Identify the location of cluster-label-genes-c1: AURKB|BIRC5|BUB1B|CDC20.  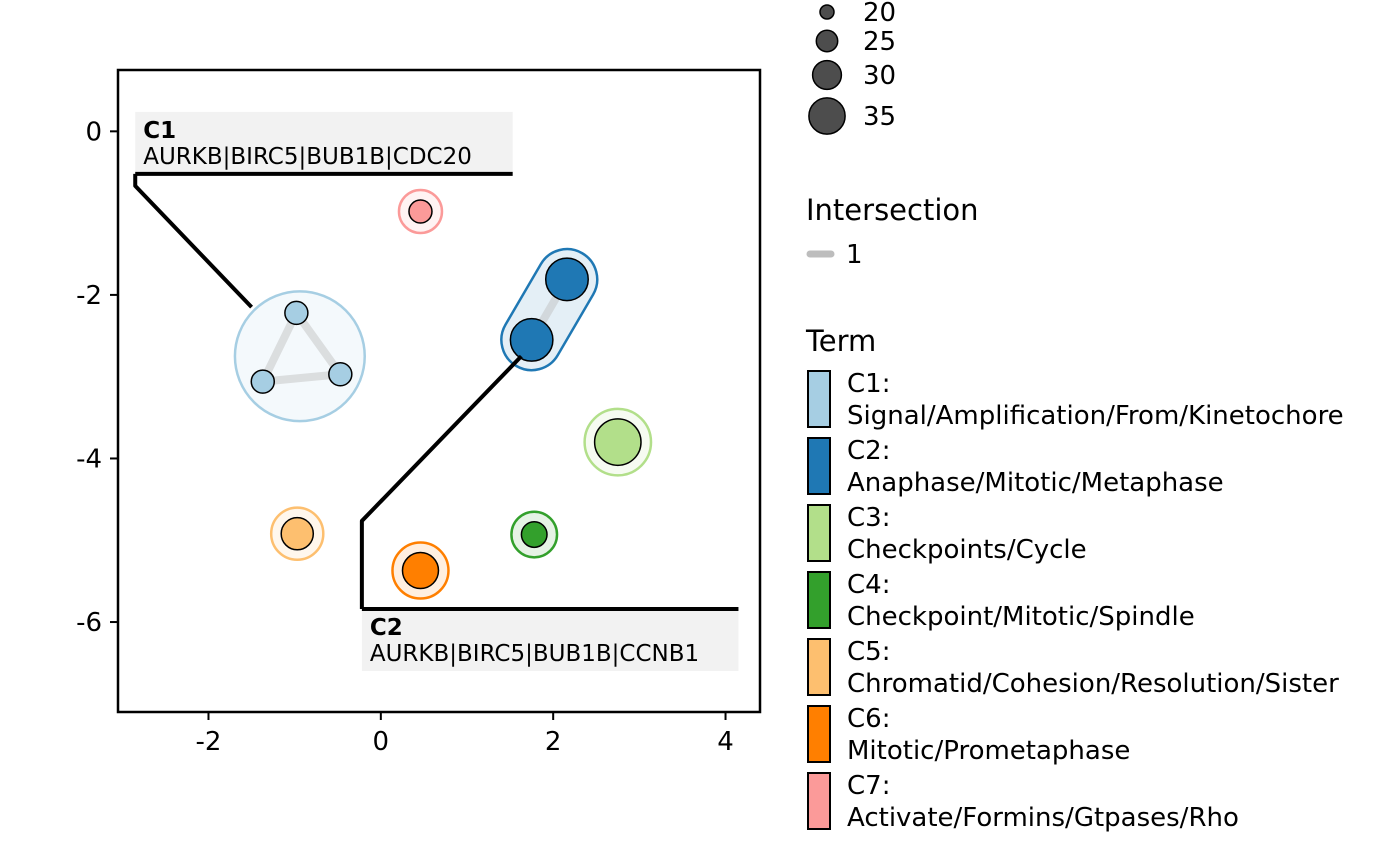
(307, 157).